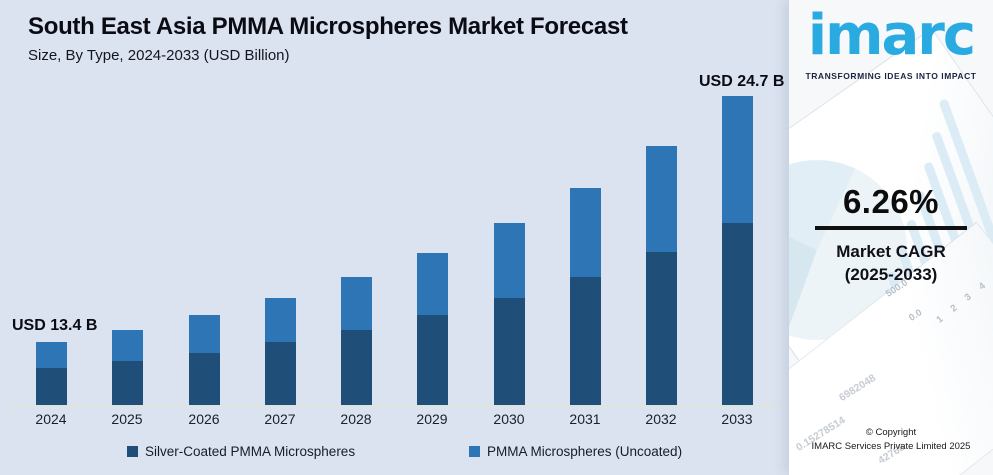  Describe the element at coordinates (356, 367) in the screenshot. I see `segment-silver-coated-2028` at that location.